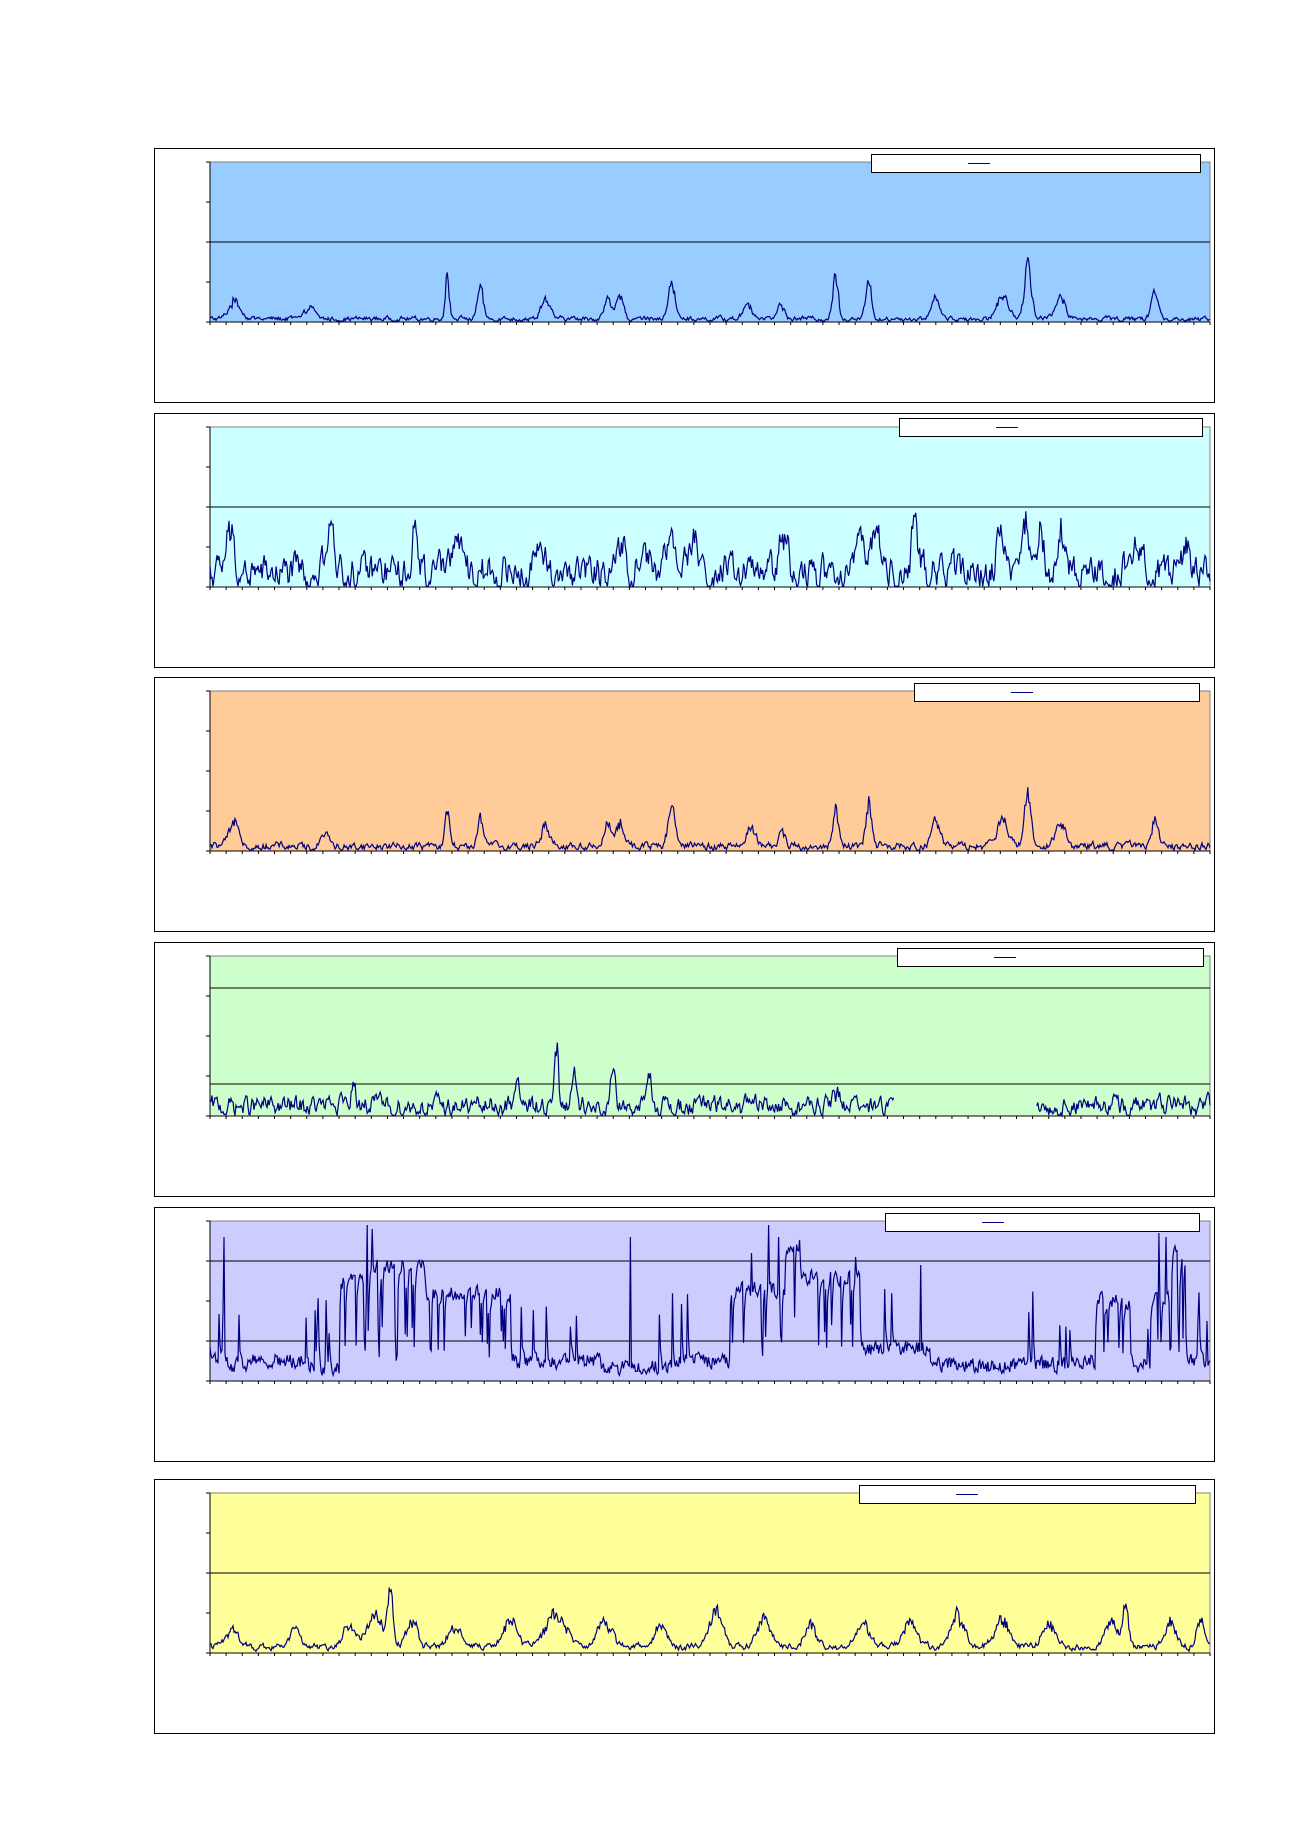 Image resolution: width=1300 pixels, height=1841 pixels. Describe the element at coordinates (708, 1574) in the screenshot. I see `chart-6-svg` at that location.